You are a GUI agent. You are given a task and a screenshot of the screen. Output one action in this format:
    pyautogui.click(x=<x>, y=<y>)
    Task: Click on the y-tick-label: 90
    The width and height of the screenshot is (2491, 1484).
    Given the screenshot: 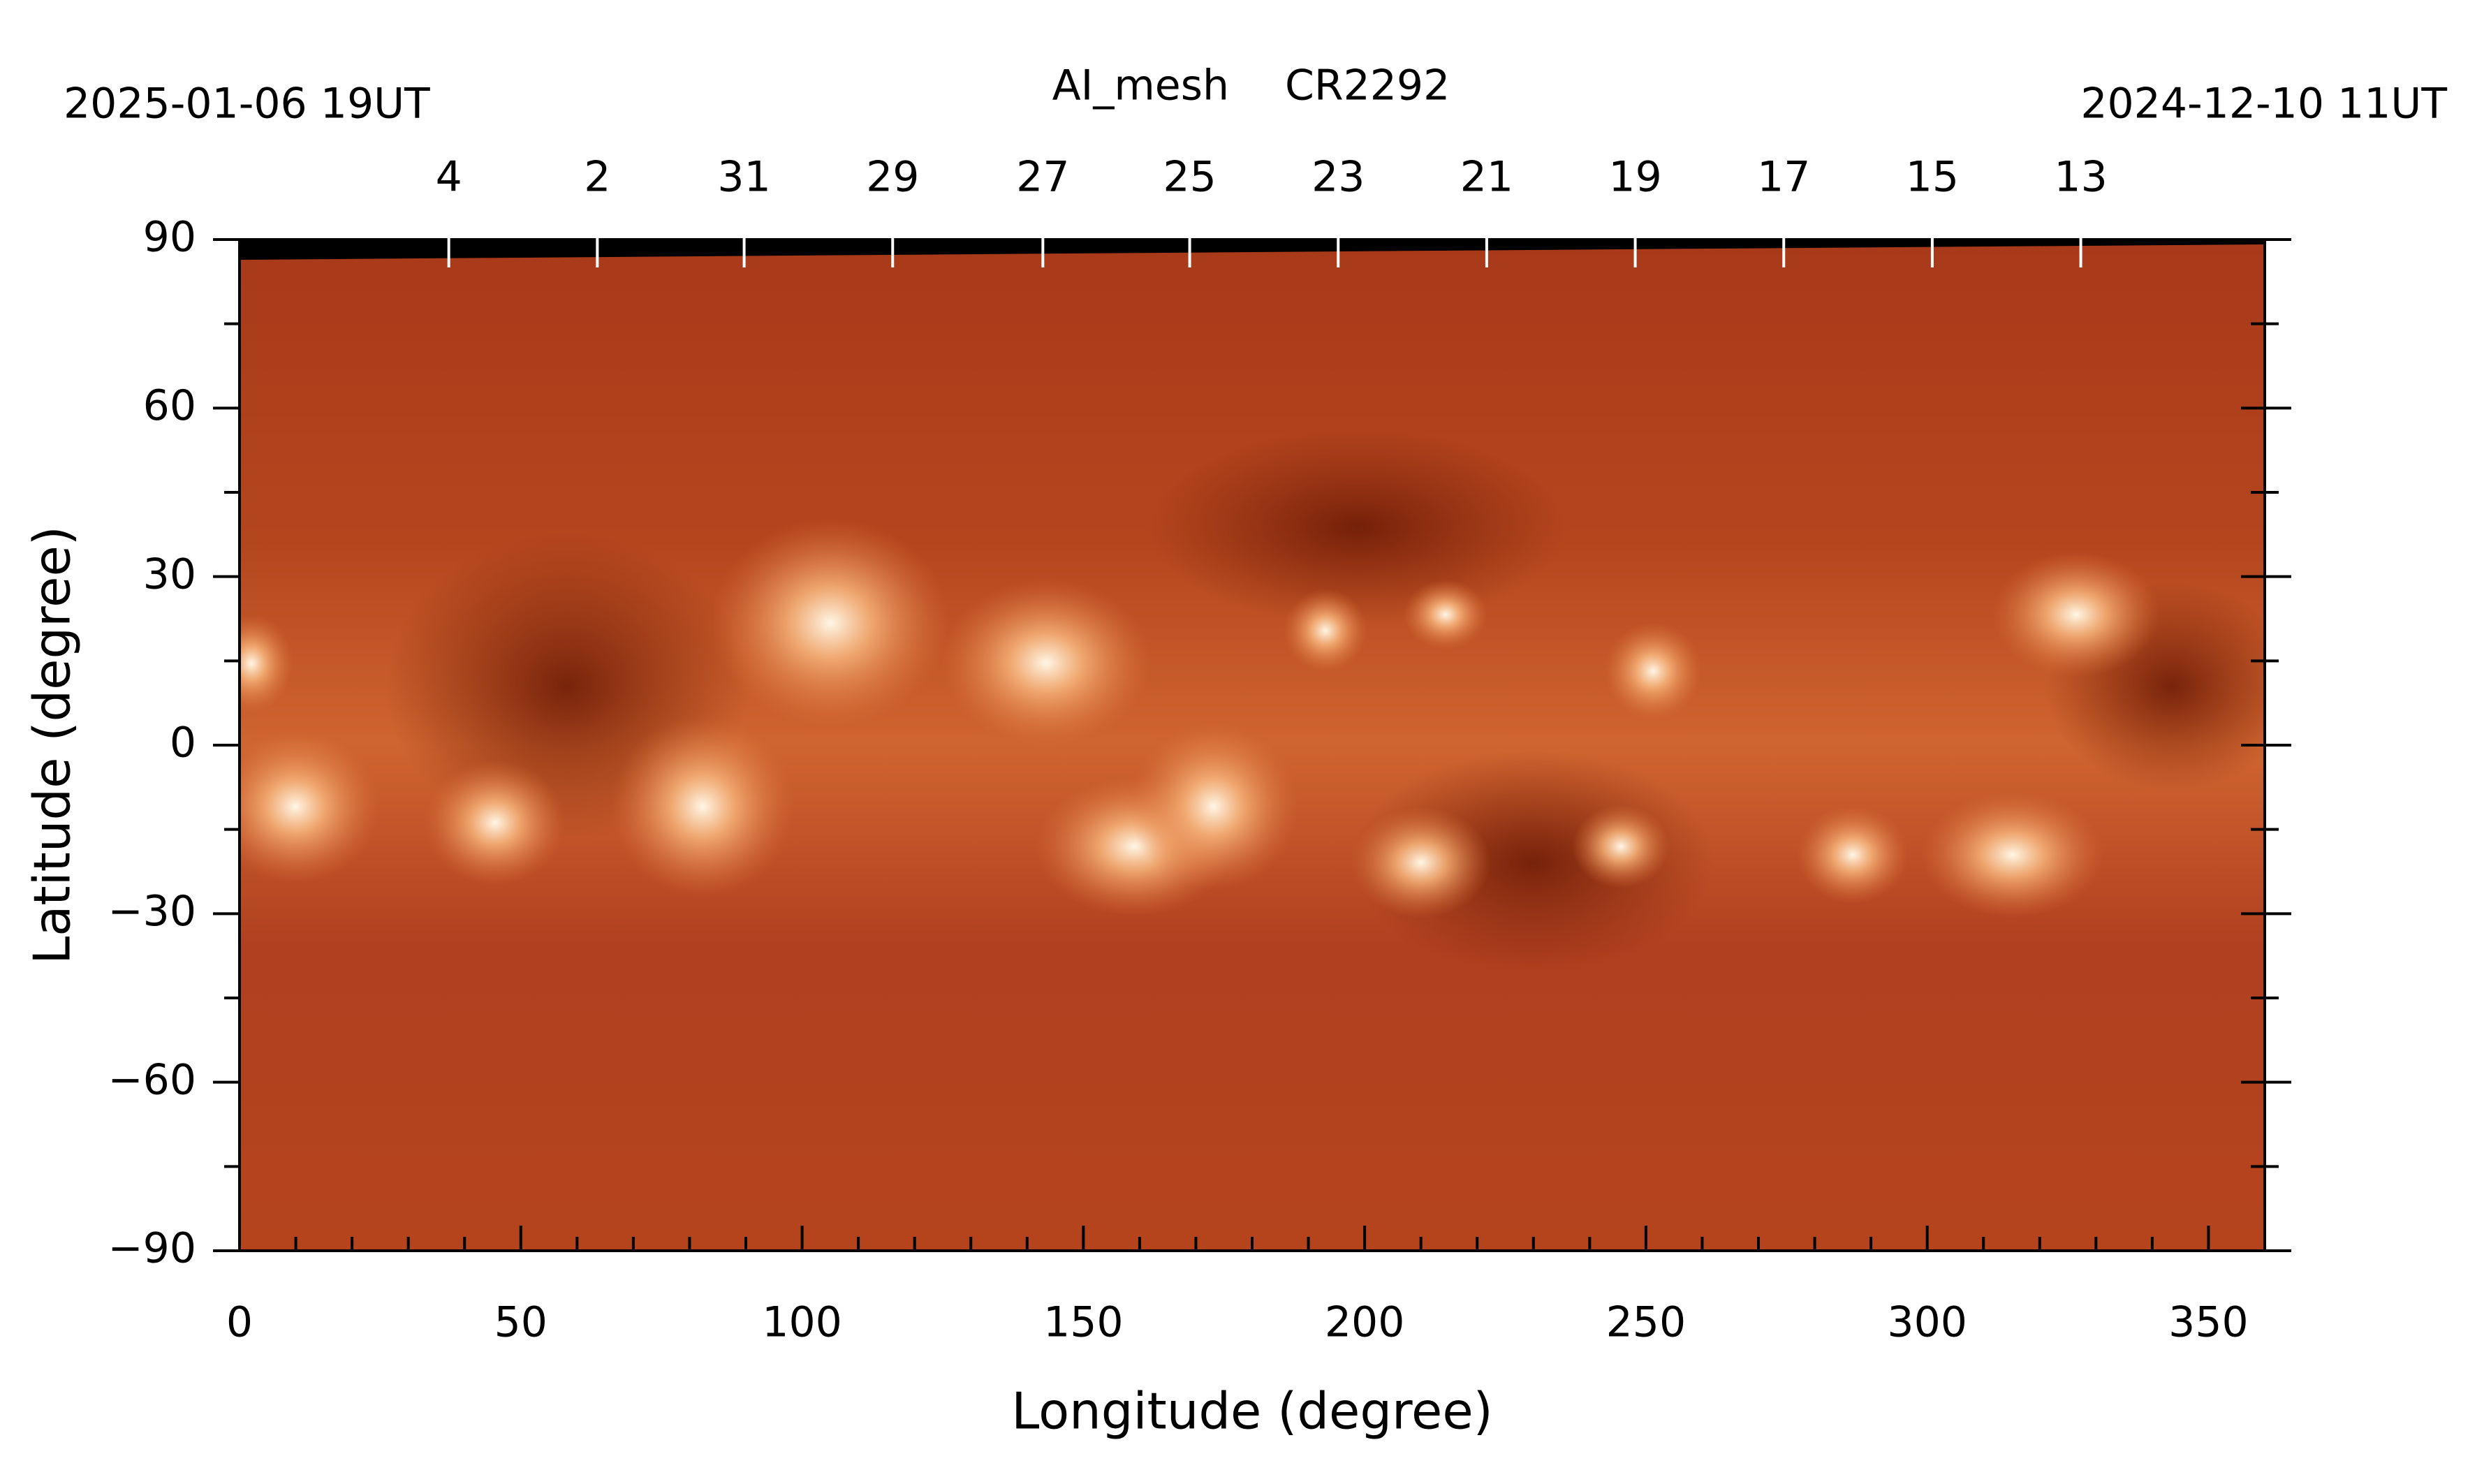 What is the action you would take?
    pyautogui.click(x=169, y=238)
    